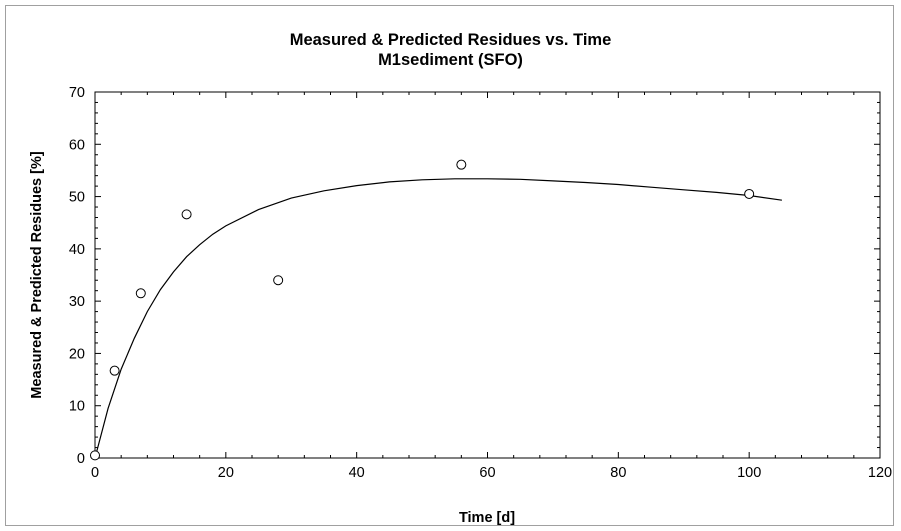 Image resolution: width=901 pixels, height=531 pixels. What do you see at coordinates (77, 93) in the screenshot?
I see `y-tick-label: 70` at bounding box center [77, 93].